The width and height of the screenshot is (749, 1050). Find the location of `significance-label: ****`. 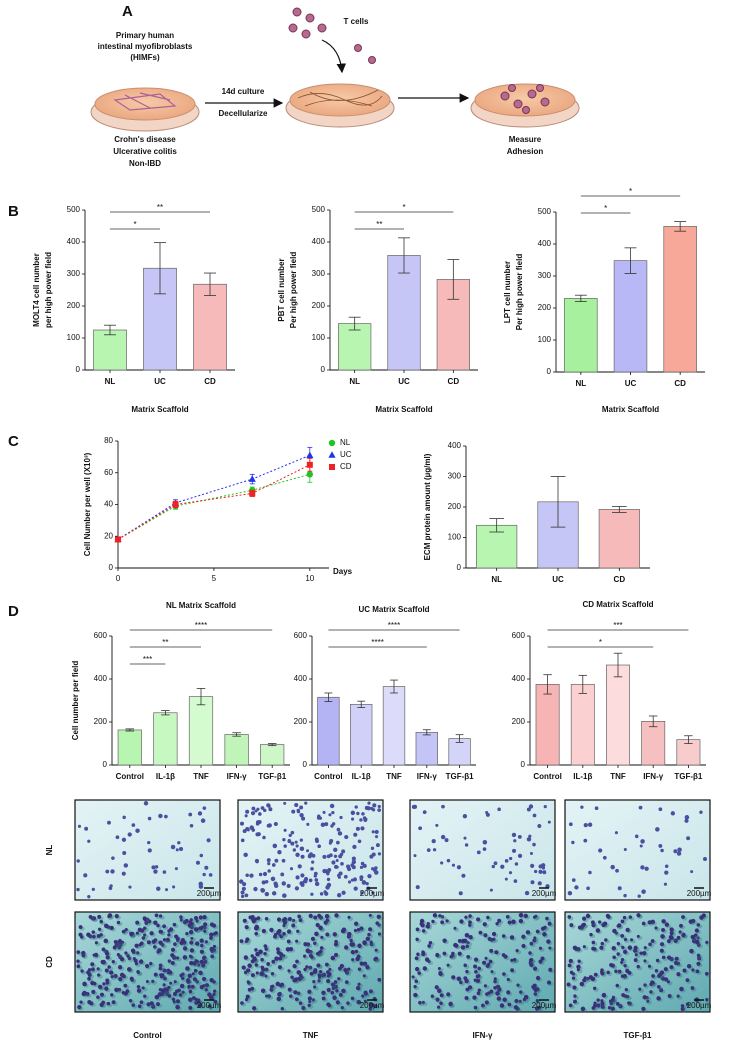

significance-label: **** is located at coordinates (201, 625).